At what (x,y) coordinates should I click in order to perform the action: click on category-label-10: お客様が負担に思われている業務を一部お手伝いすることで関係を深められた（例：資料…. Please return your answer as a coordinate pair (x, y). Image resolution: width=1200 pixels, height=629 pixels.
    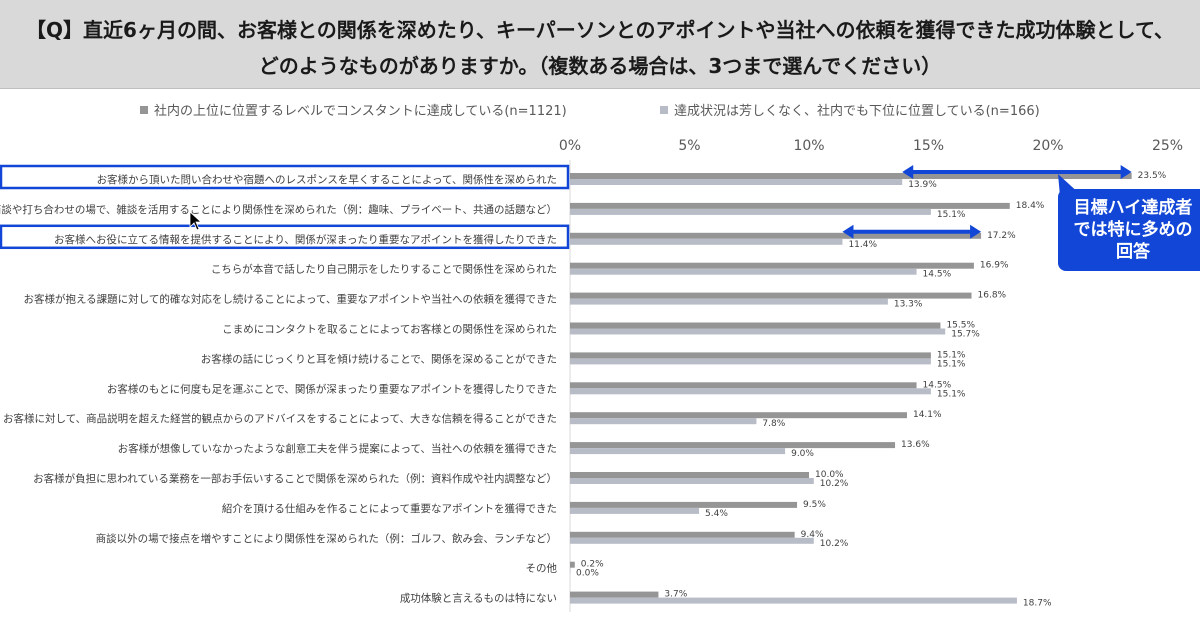
    Looking at the image, I should click on (295, 478).